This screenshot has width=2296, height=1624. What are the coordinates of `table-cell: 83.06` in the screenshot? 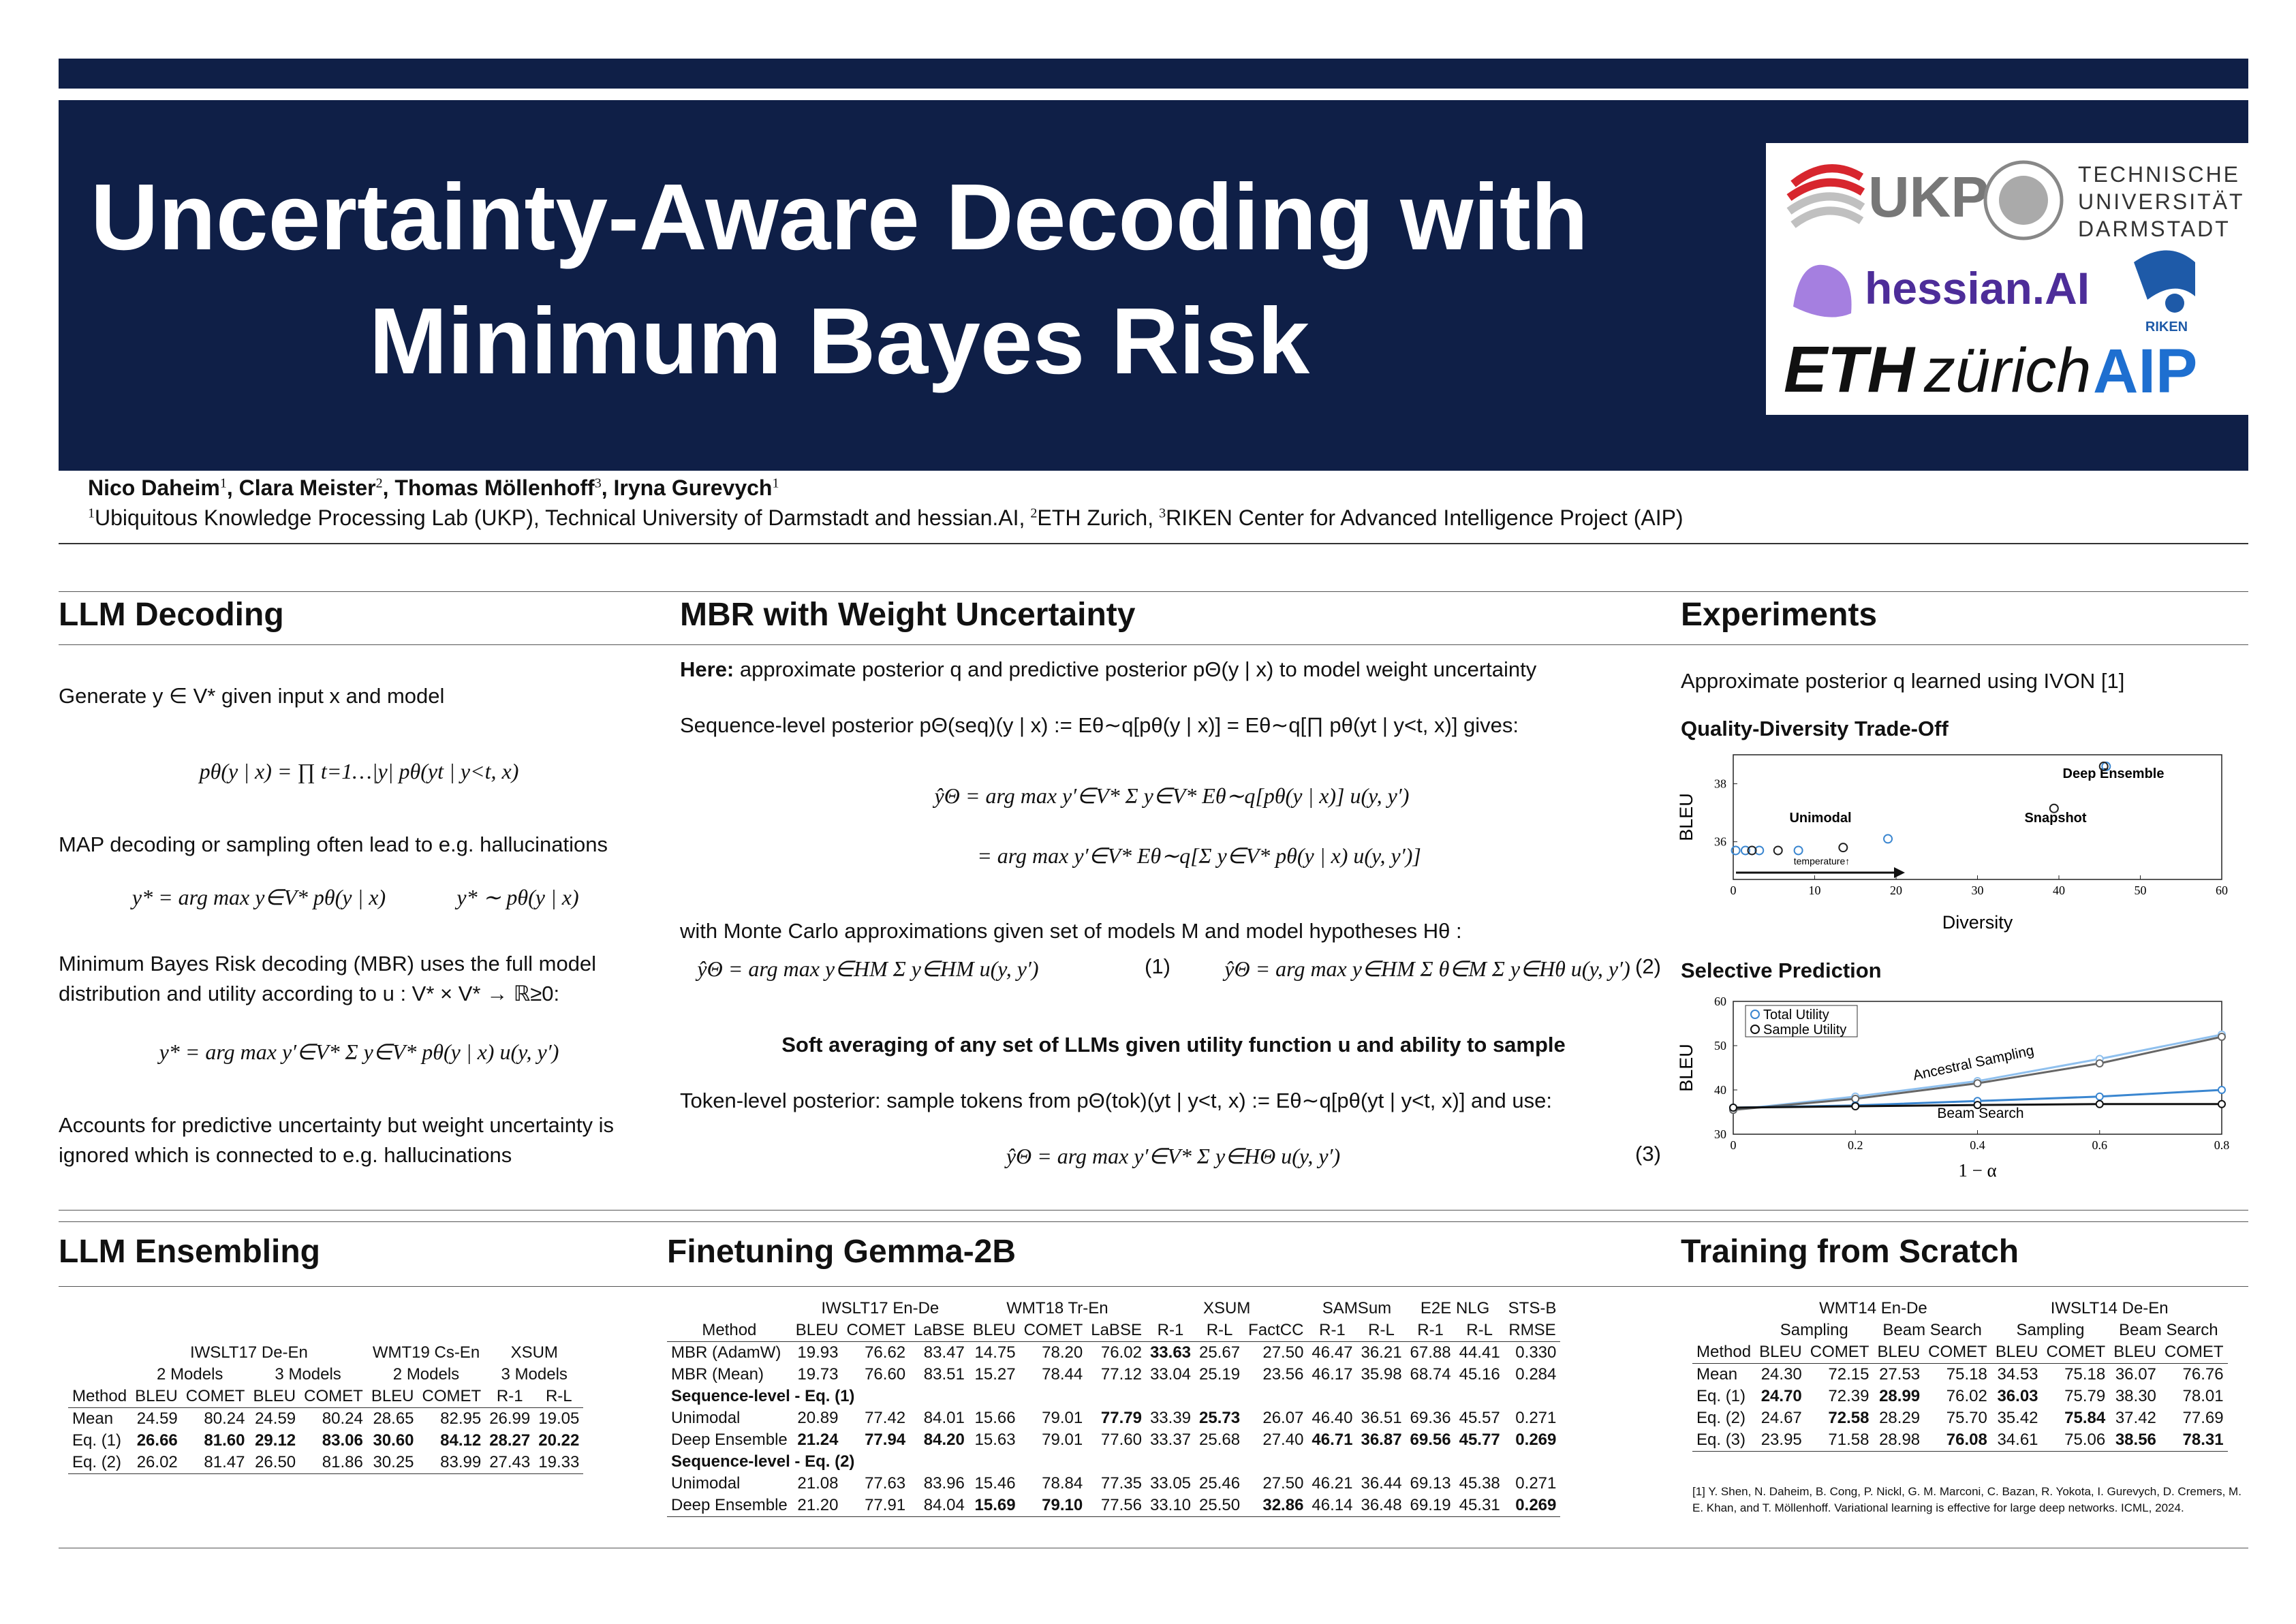 It's located at (343, 1440).